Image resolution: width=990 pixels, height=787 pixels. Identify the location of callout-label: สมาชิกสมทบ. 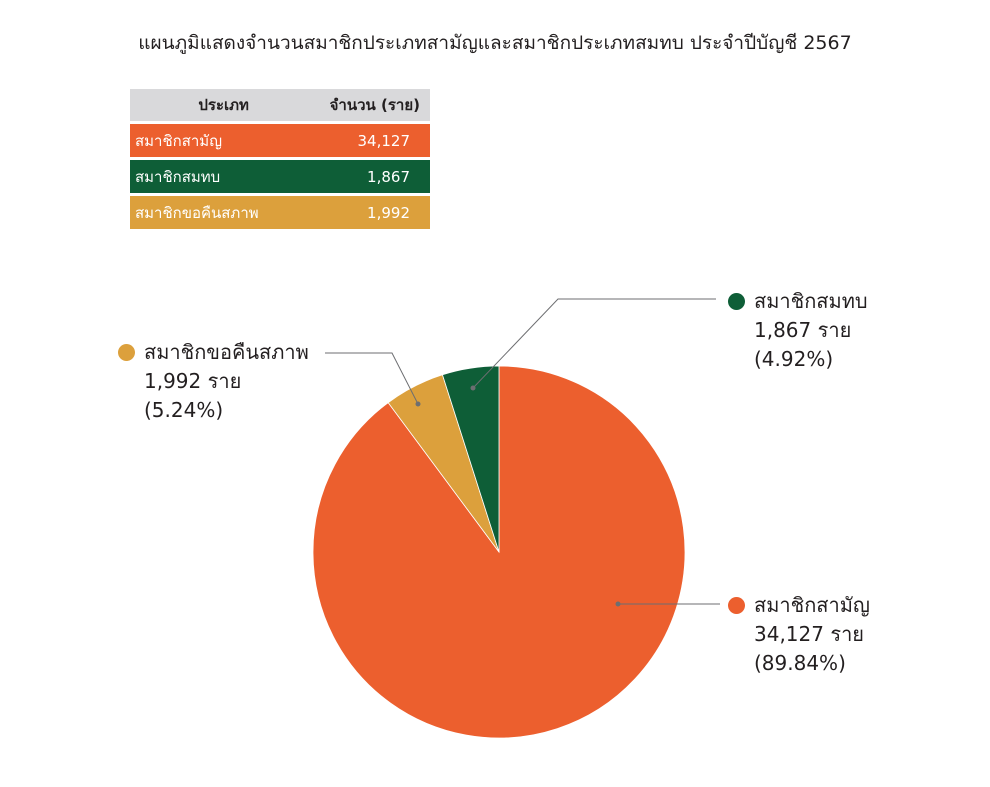
(811, 301).